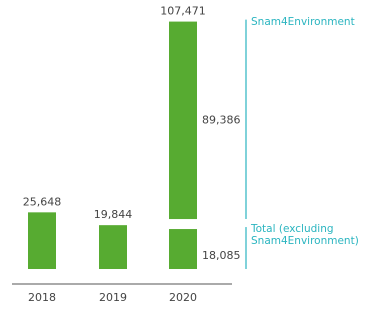 This screenshot has height=311, width=370. Describe the element at coordinates (113, 297) in the screenshot. I see `x-tick-label: 2019` at that location.